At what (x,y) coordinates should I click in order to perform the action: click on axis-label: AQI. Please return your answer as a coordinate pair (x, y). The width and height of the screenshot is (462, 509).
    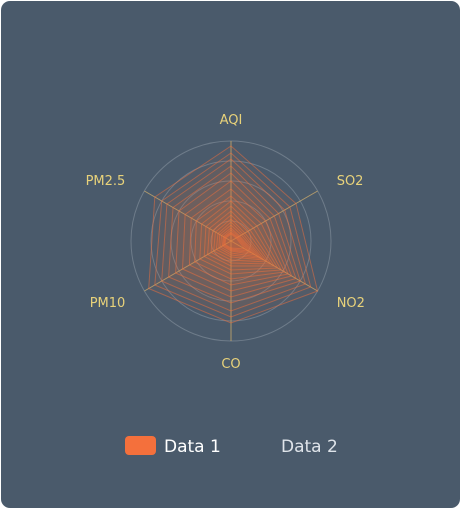
    Looking at the image, I should click on (231, 120).